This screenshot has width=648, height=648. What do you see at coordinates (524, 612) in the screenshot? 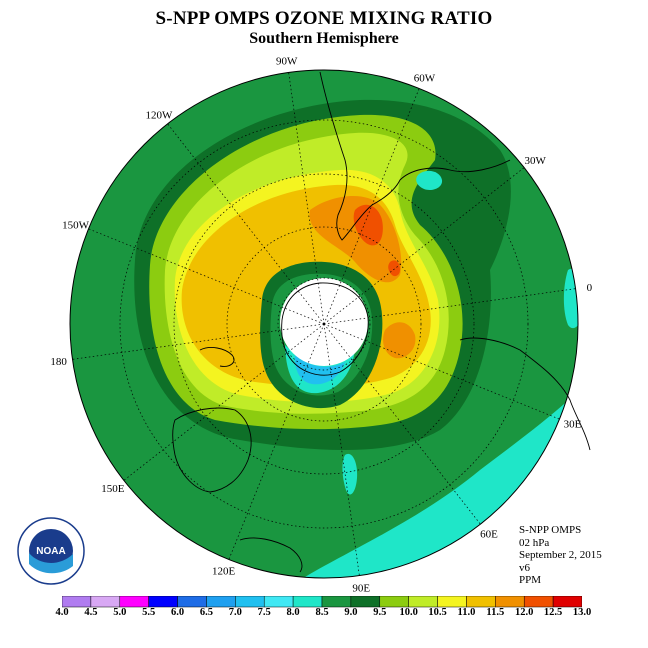
I see `colorbar-tick-label: 12.0` at bounding box center [524, 612].